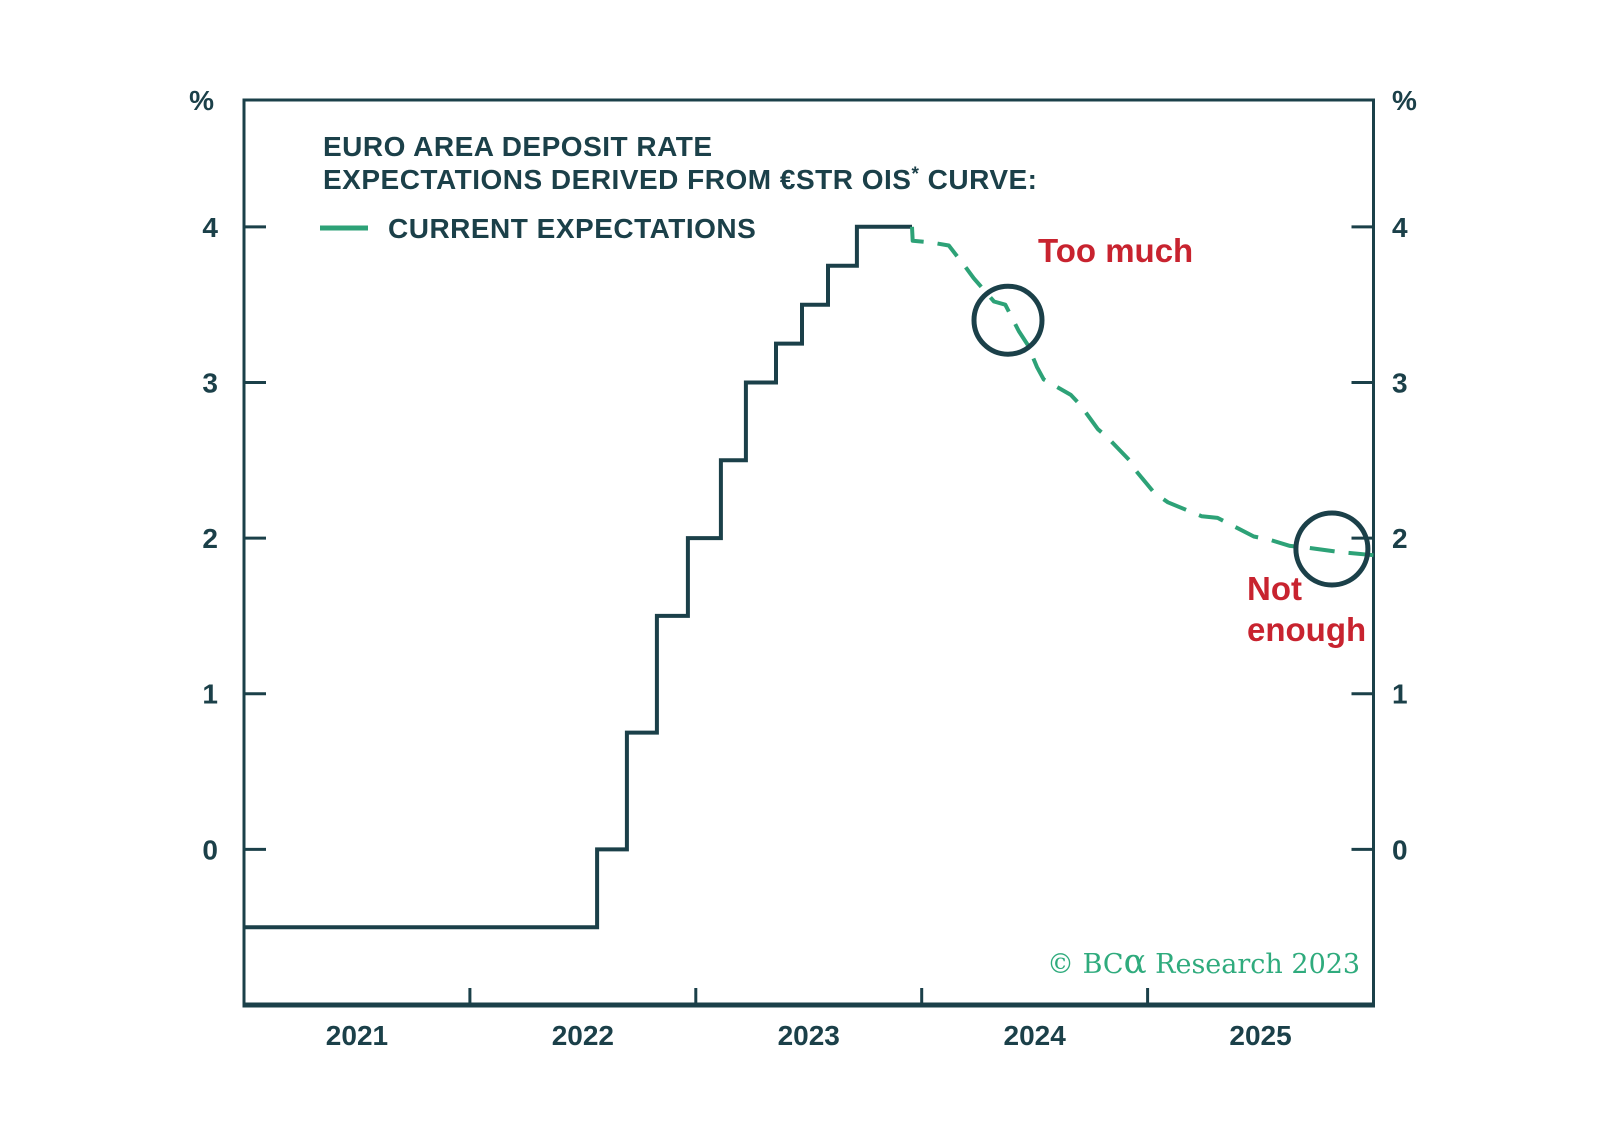 The width and height of the screenshot is (1598, 1144). I want to click on chart-title-asterisk: *, so click(915, 174).